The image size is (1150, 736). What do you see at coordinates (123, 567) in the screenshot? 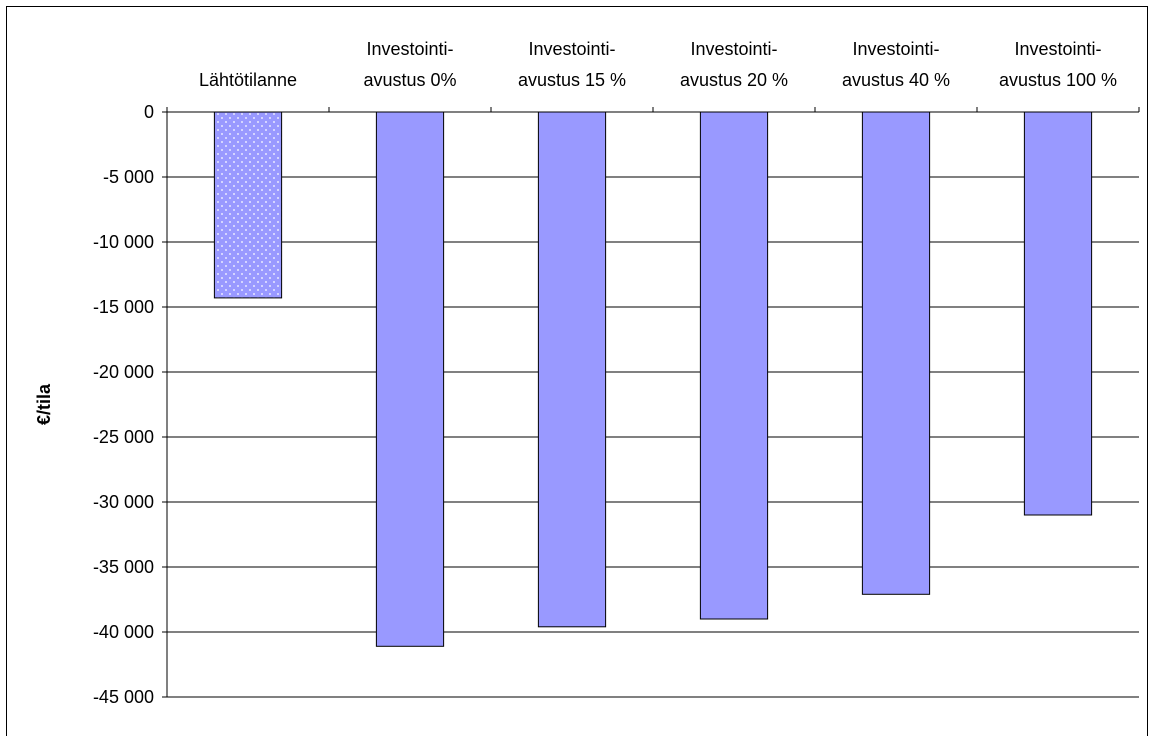
I see `y-tick-label: -35 000` at bounding box center [123, 567].